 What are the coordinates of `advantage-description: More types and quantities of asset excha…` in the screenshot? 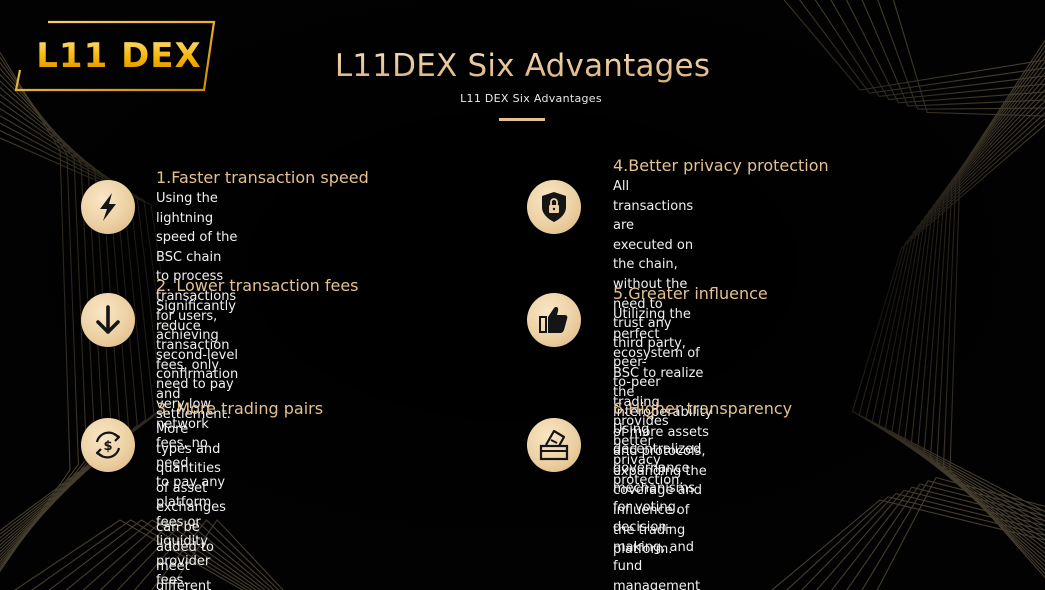 It's located at (191, 506).